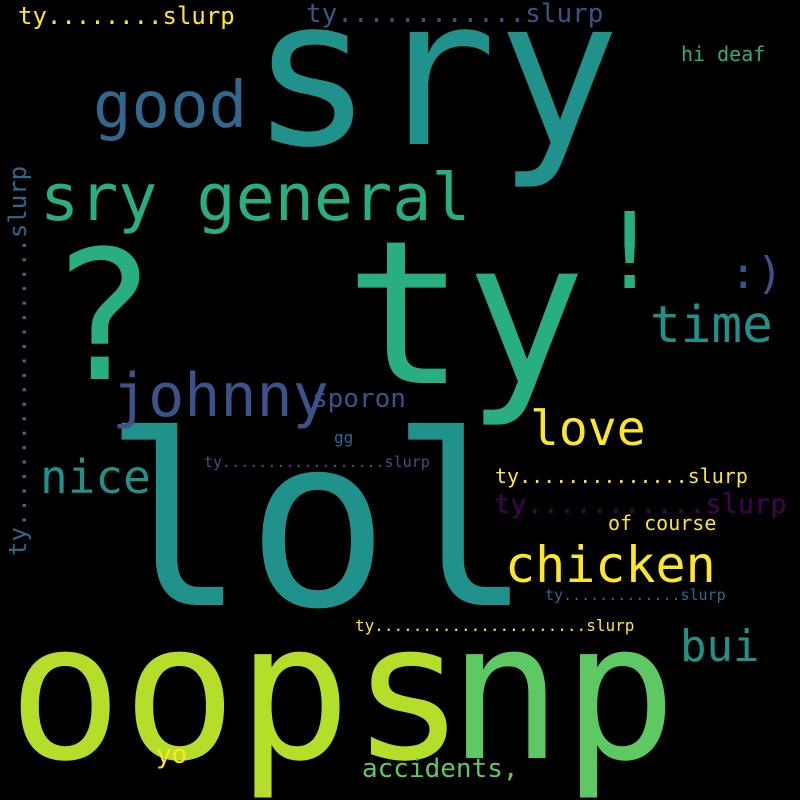  Describe the element at coordinates (172, 755) in the screenshot. I see `word-yo: yo` at that location.